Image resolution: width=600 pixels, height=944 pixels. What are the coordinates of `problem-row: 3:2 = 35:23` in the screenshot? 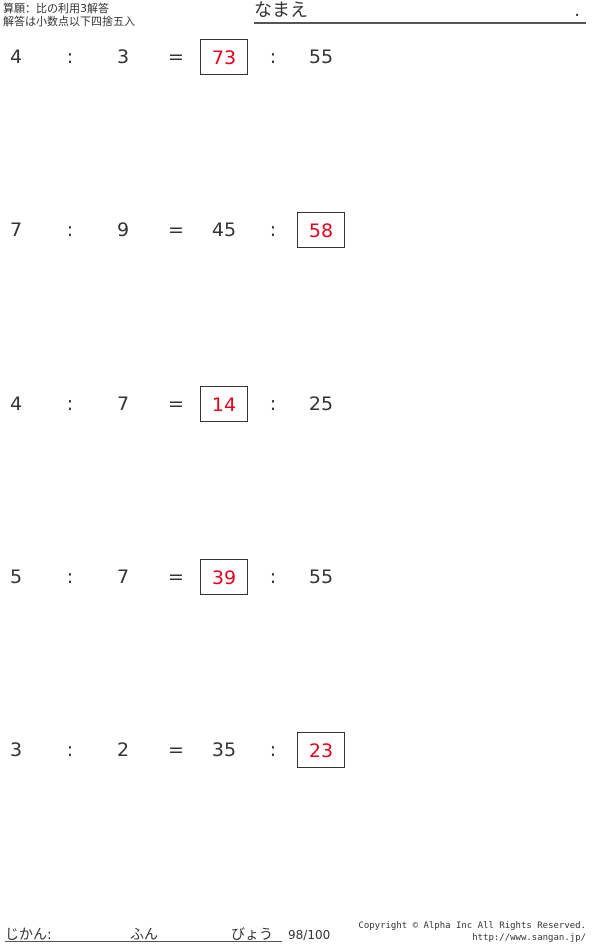 It's located at (300, 750).